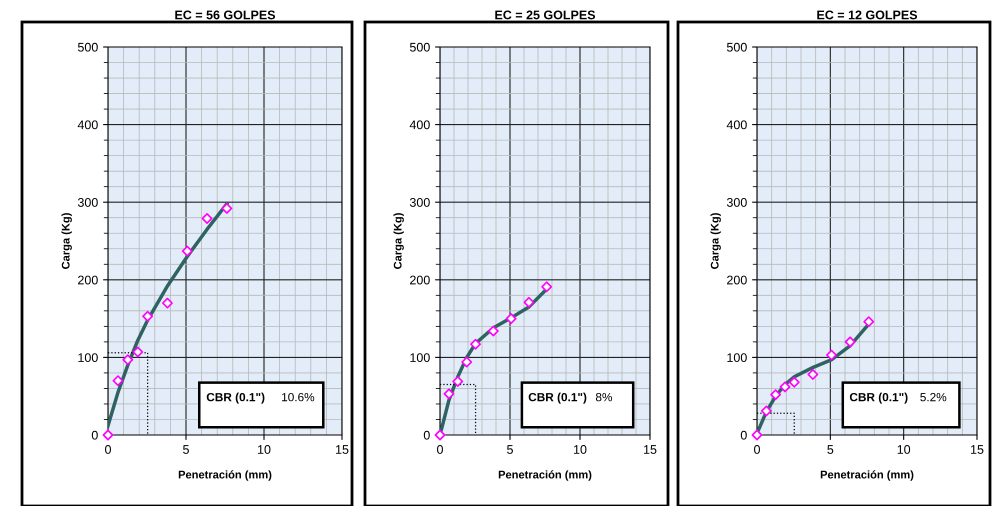 Image resolution: width=994 pixels, height=506 pixels. Describe the element at coordinates (545, 15) in the screenshot. I see `chart-title: EC = 25 GOLPES` at that location.